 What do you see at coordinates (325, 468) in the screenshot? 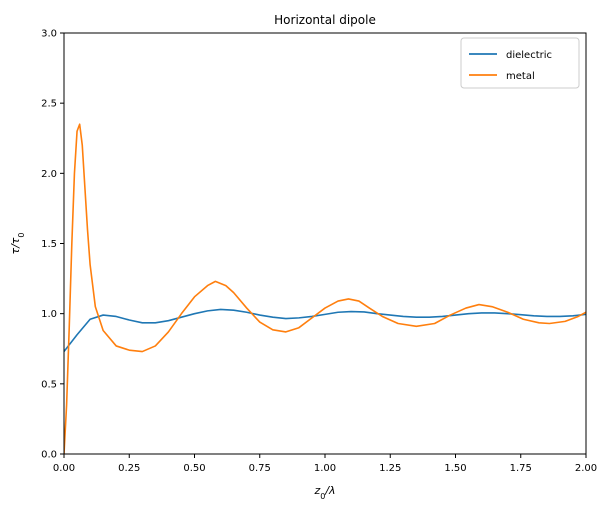
I see `x-tick-label: 1.00` at bounding box center [325, 468].